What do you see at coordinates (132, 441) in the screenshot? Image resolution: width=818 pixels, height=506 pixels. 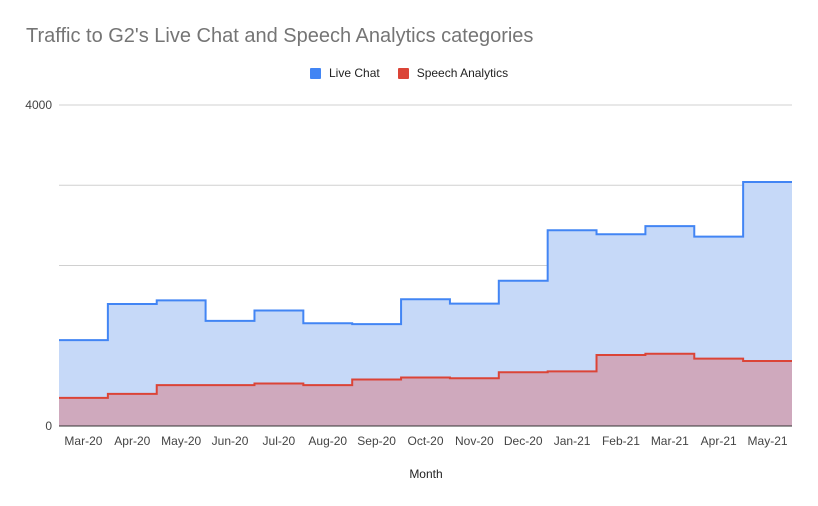 I see `x-tick-label: Apr-20` at bounding box center [132, 441].